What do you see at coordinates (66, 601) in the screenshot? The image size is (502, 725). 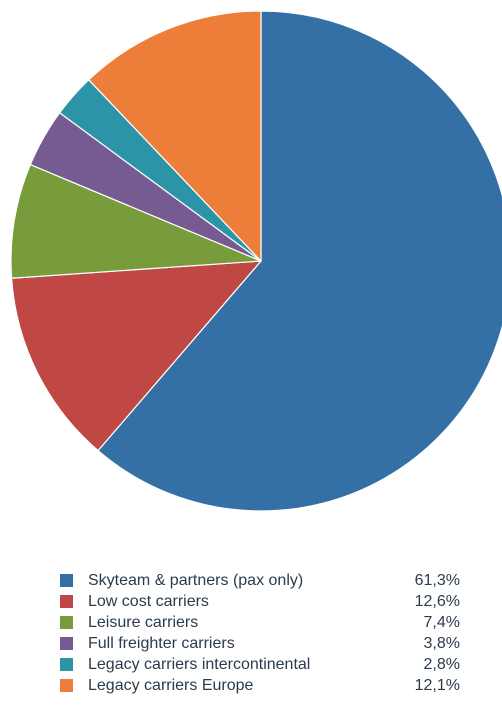 I see `legend-swatch-low-cost` at bounding box center [66, 601].